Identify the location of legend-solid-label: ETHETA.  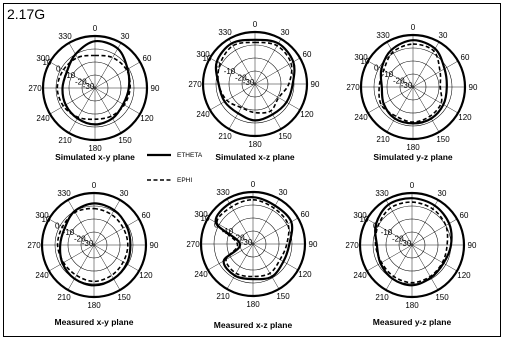
(190, 155).